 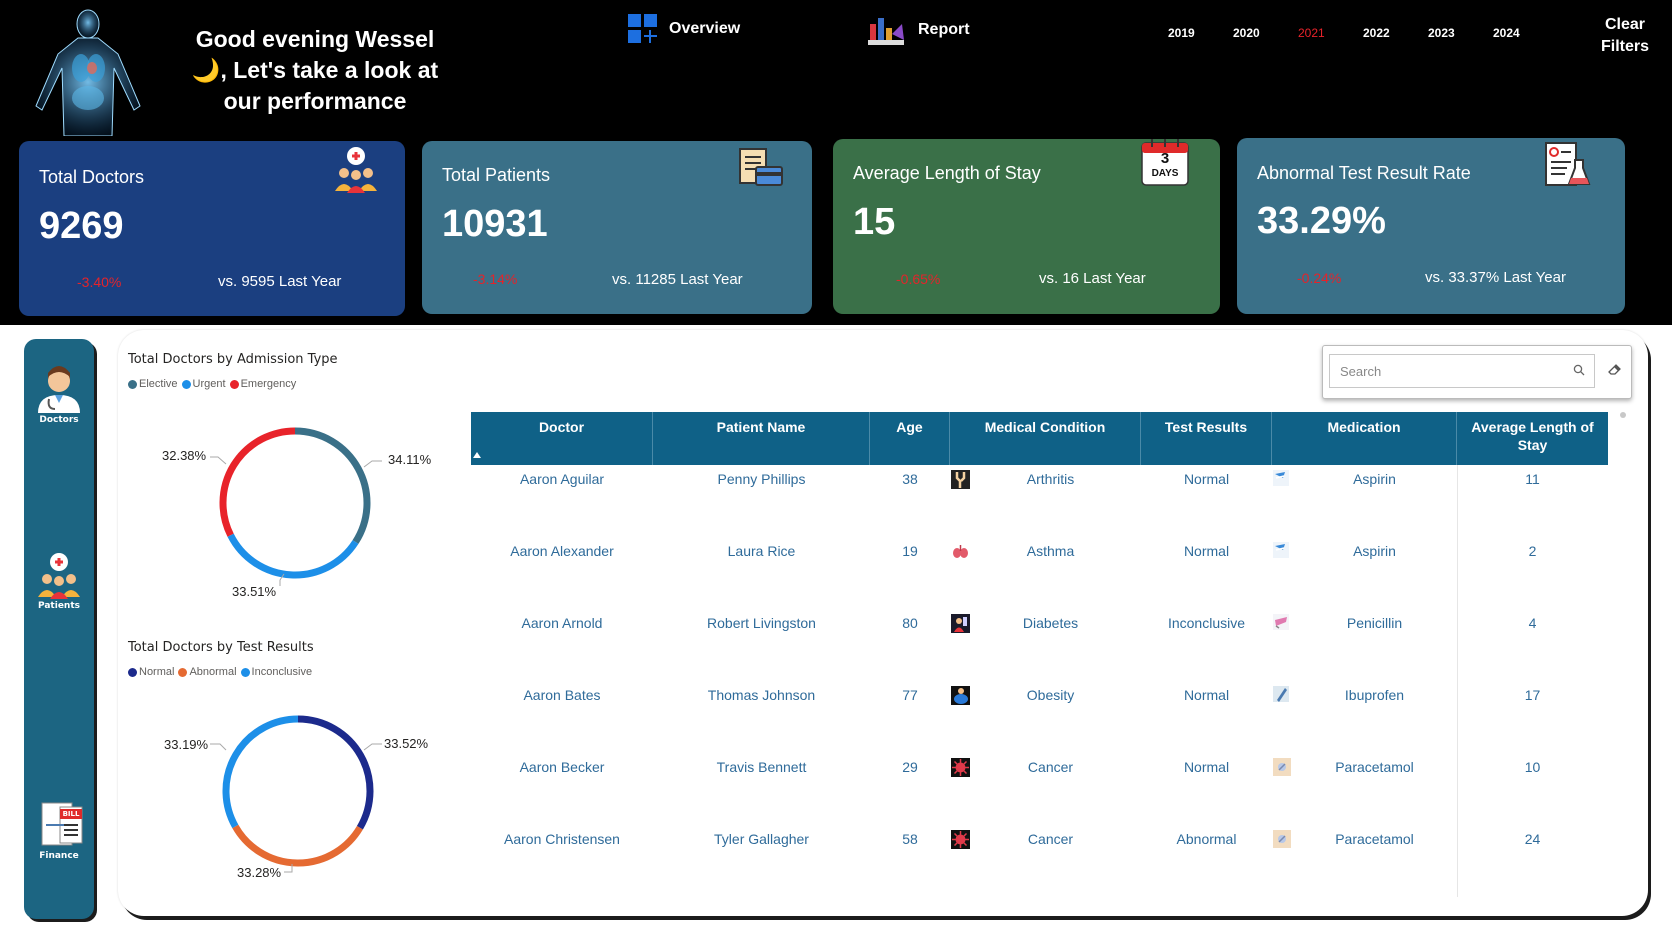 What do you see at coordinates (960, 479) in the screenshot?
I see `arthritis-icon` at bounding box center [960, 479].